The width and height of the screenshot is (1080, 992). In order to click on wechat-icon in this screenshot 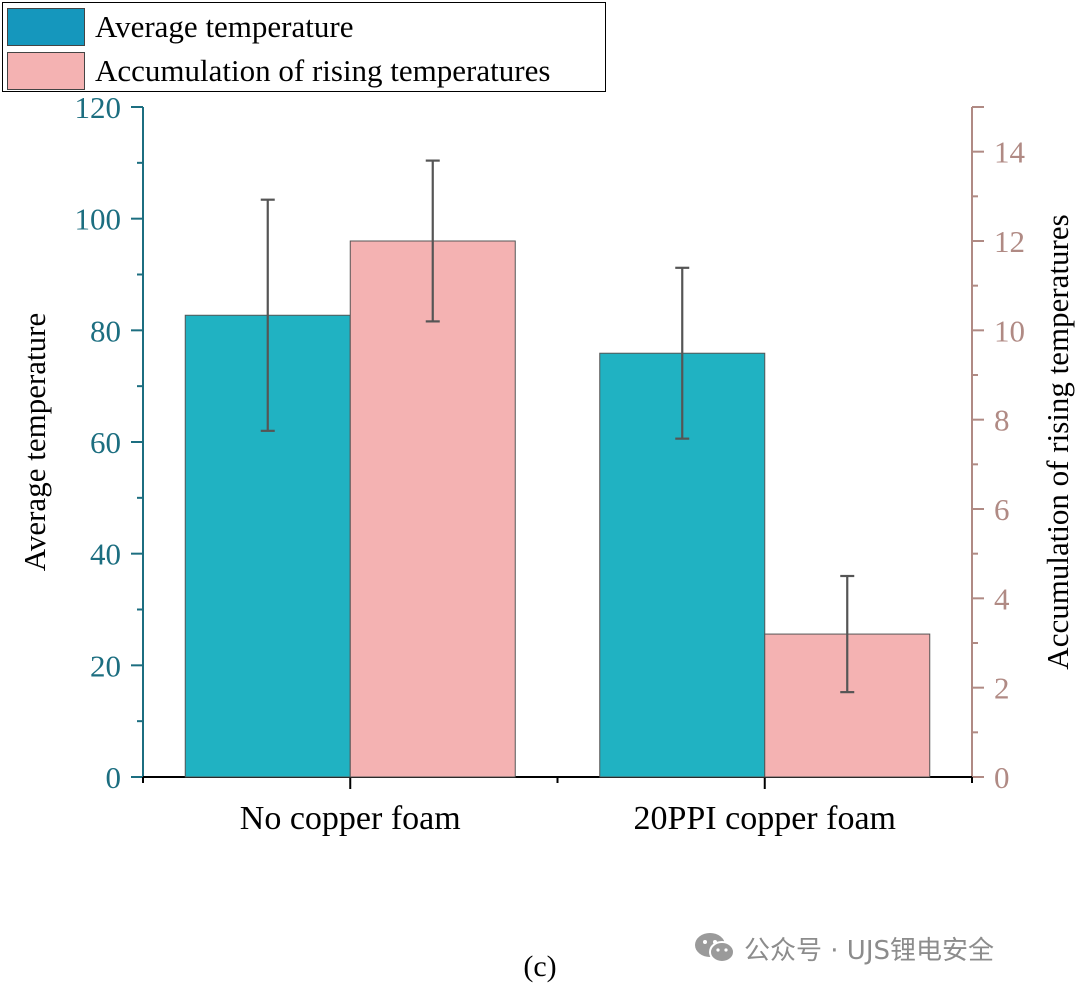, I will do `click(715, 948)`.